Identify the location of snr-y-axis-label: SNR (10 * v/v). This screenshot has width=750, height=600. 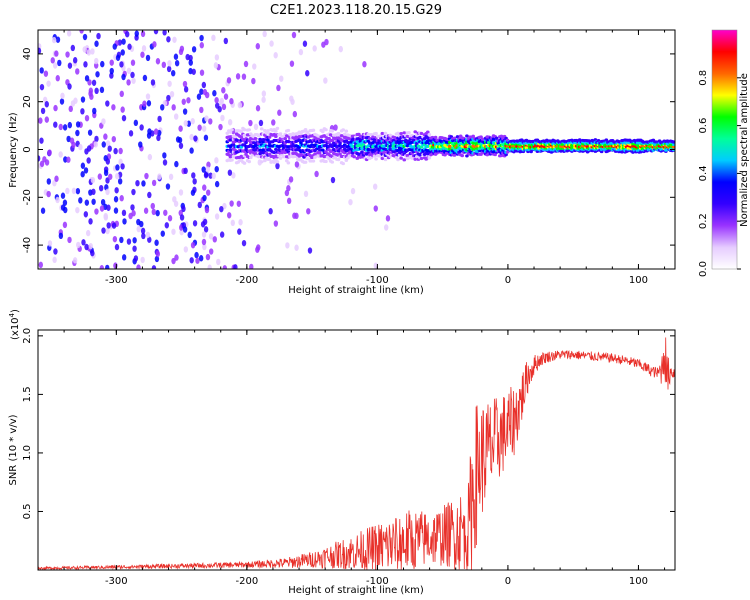
(13, 449).